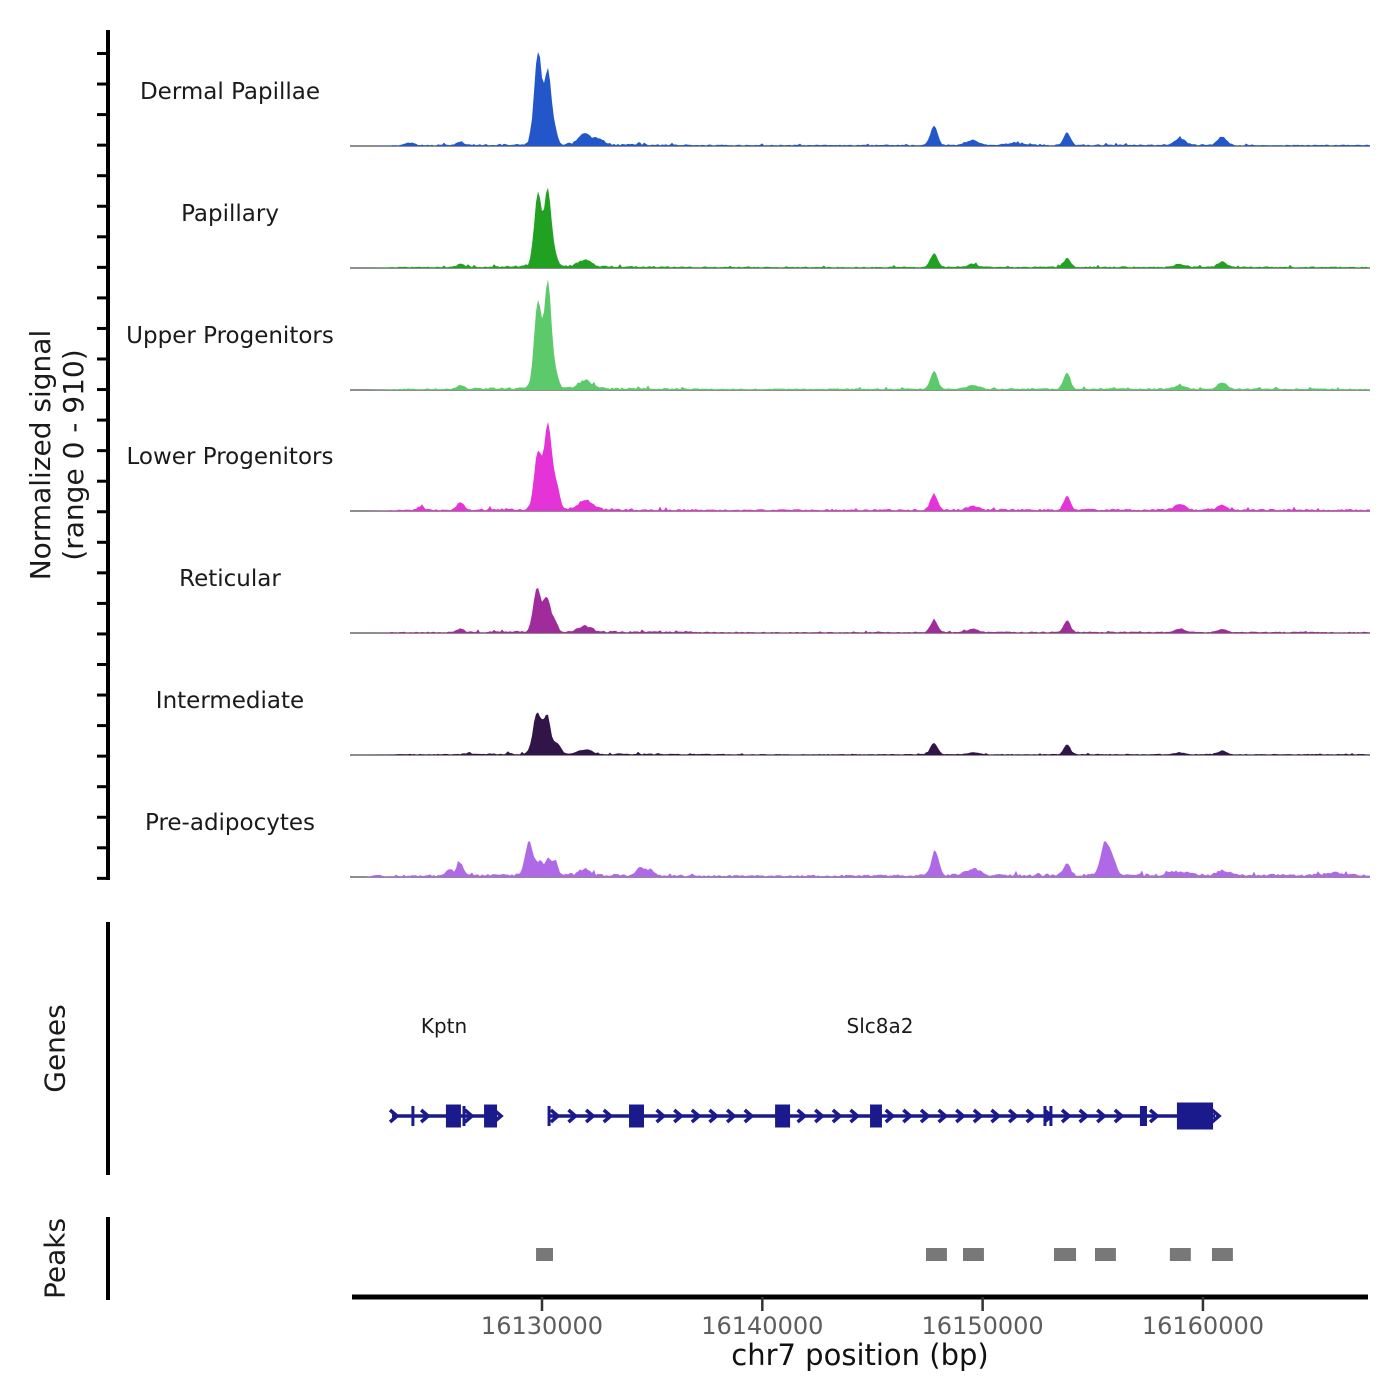  I want to click on signal-area-pre-adipocytes, so click(860, 859).